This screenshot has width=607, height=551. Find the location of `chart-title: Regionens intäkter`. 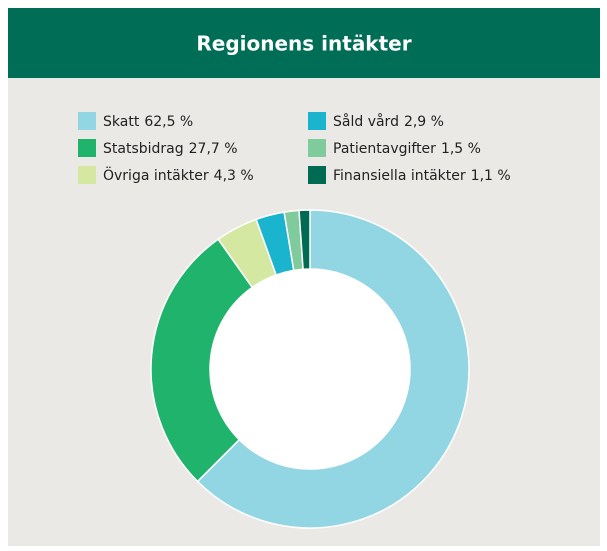

chart-title: Regionens intäkter is located at coordinates (303, 44).